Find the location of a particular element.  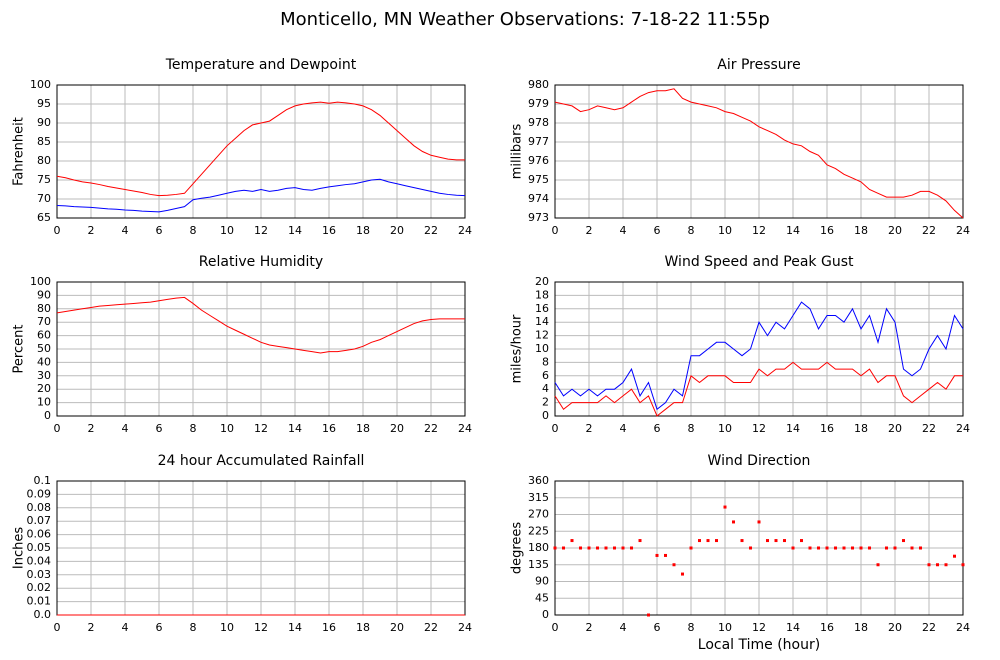

y-tick-label: 0.08 is located at coordinates (39, 507).